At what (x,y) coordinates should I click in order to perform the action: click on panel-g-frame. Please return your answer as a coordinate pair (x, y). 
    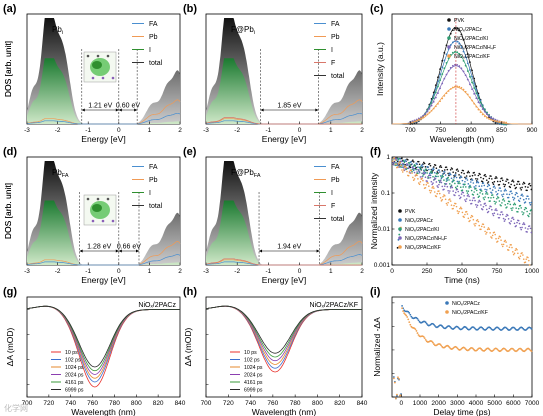
    Looking at the image, I should click on (103, 347).